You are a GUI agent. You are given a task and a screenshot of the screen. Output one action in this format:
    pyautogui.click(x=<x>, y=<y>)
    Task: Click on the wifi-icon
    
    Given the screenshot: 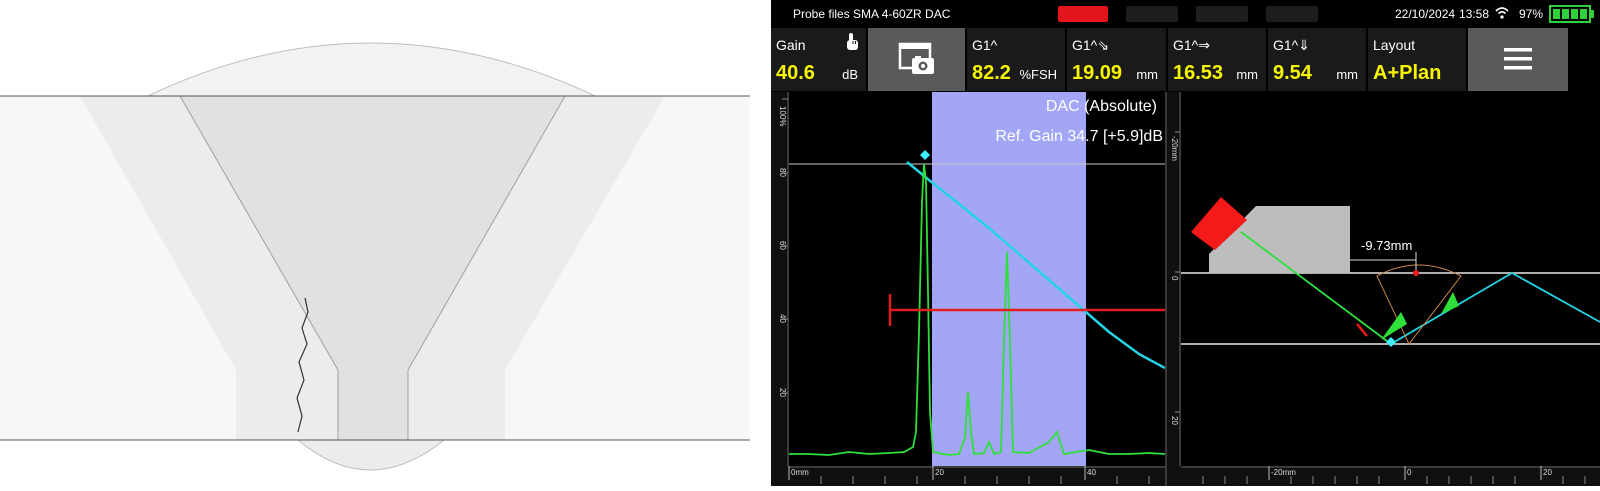 What is the action you would take?
    pyautogui.click(x=1502, y=13)
    